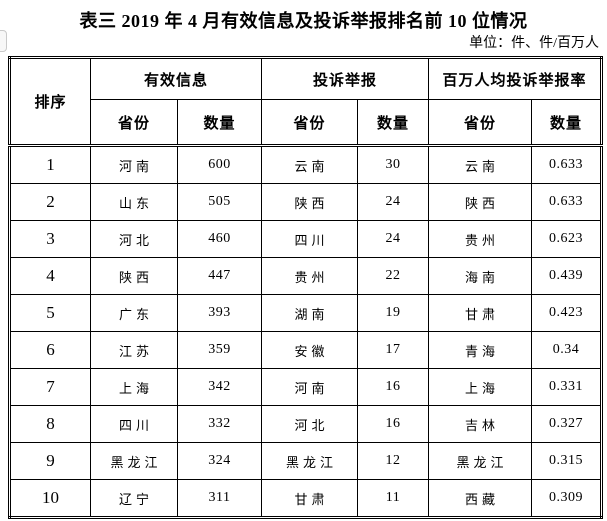  I want to click on table-row: 7 上海 342 河南 16 上海 0.331, so click(306, 387).